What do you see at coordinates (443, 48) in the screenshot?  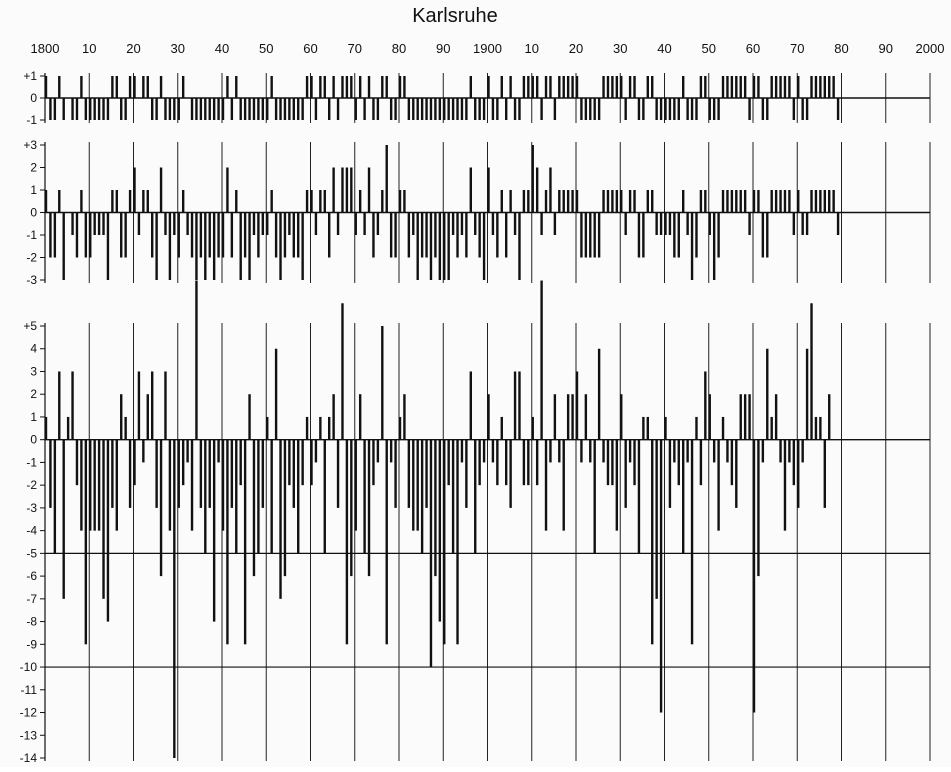 I see `x-tick-label: 90` at bounding box center [443, 48].